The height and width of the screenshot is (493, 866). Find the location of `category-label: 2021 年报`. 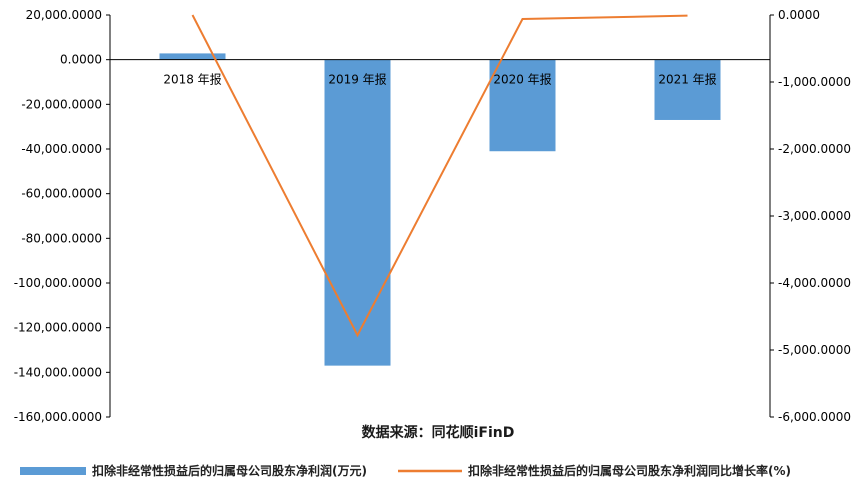

category-label: 2021 年报 is located at coordinates (687, 79).